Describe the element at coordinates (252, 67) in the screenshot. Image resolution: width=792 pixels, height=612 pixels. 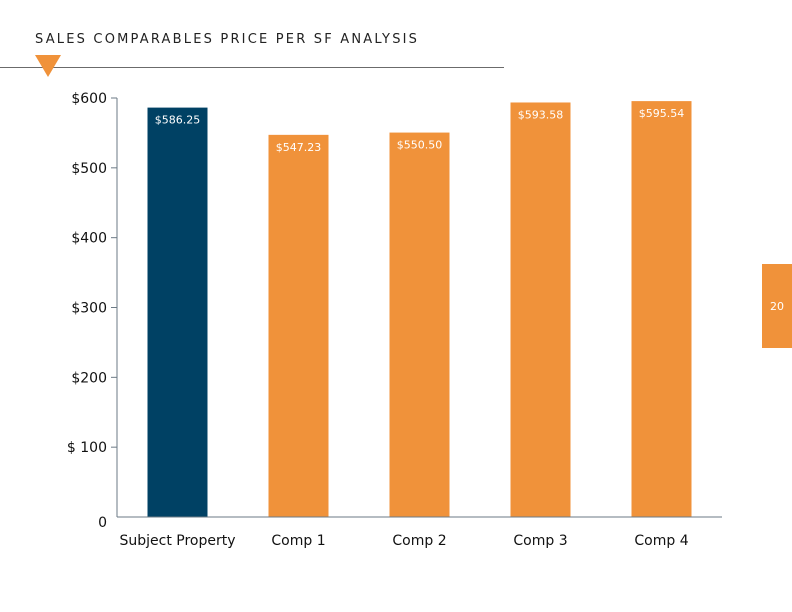
I see `header-divider` at that location.